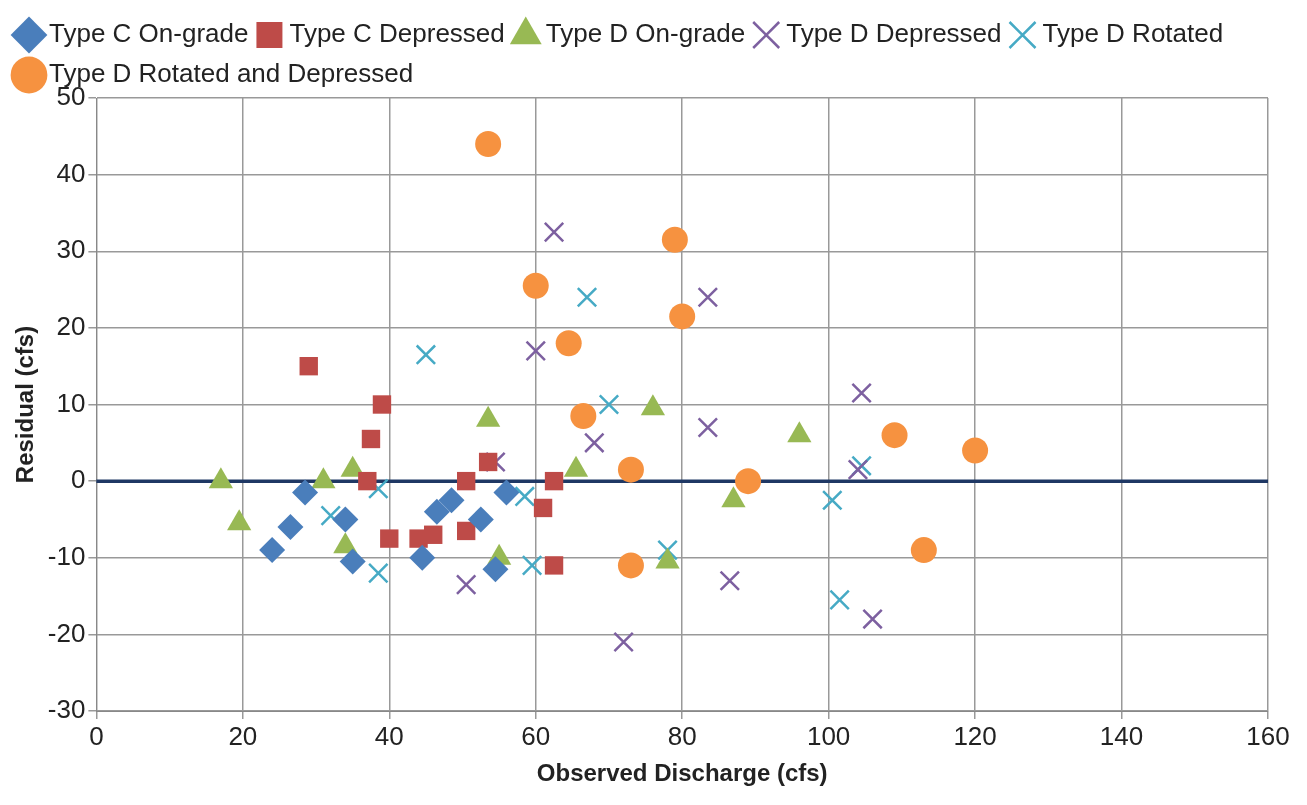 The height and width of the screenshot is (805, 1307). Describe the element at coordinates (1121, 735) in the screenshot. I see `x-tick-label: 140` at that location.